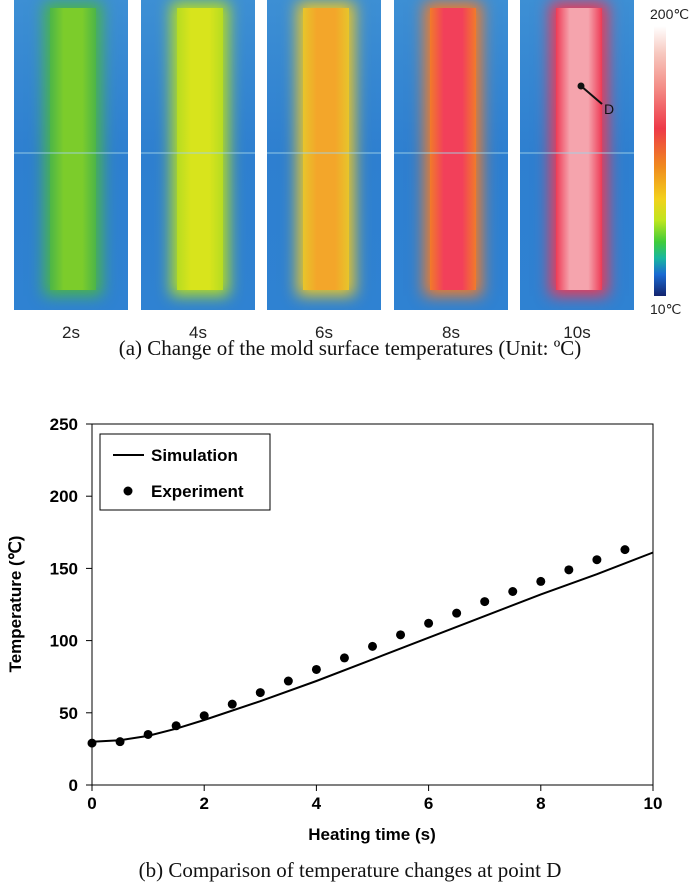 Image resolution: width=700 pixels, height=886 pixels. I want to click on x-tick-label: 8, so click(540, 803).